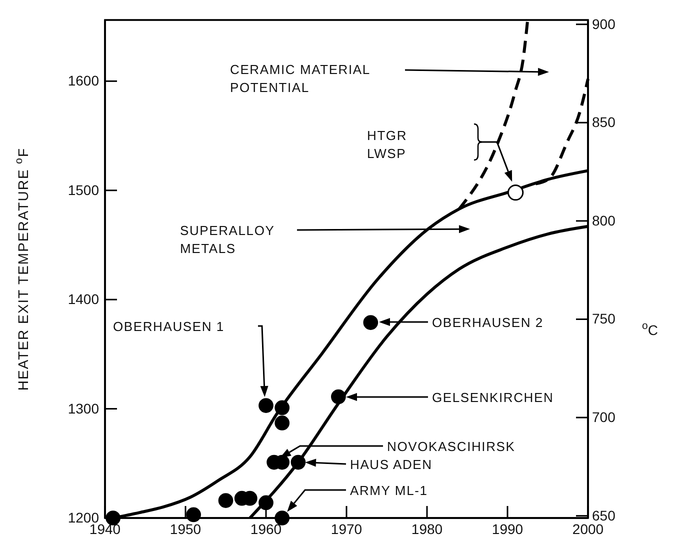 This screenshot has width=686, height=548. Describe the element at coordinates (604, 417) in the screenshot. I see `y2-tick-label: 700` at that location.